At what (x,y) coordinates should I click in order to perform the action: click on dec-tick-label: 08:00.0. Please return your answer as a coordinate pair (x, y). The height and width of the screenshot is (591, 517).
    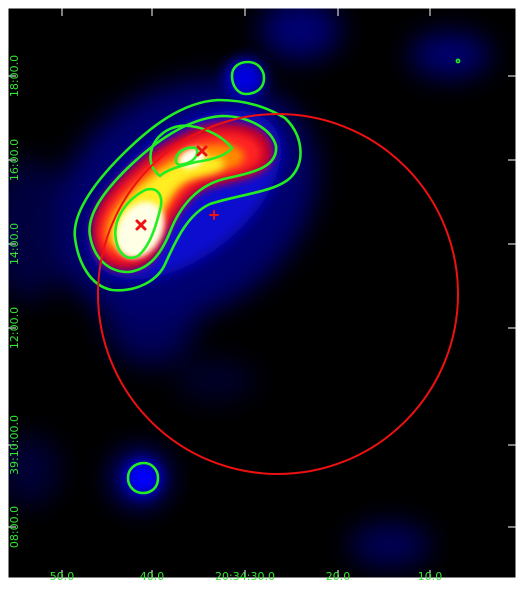
    Looking at the image, I should click on (14, 527).